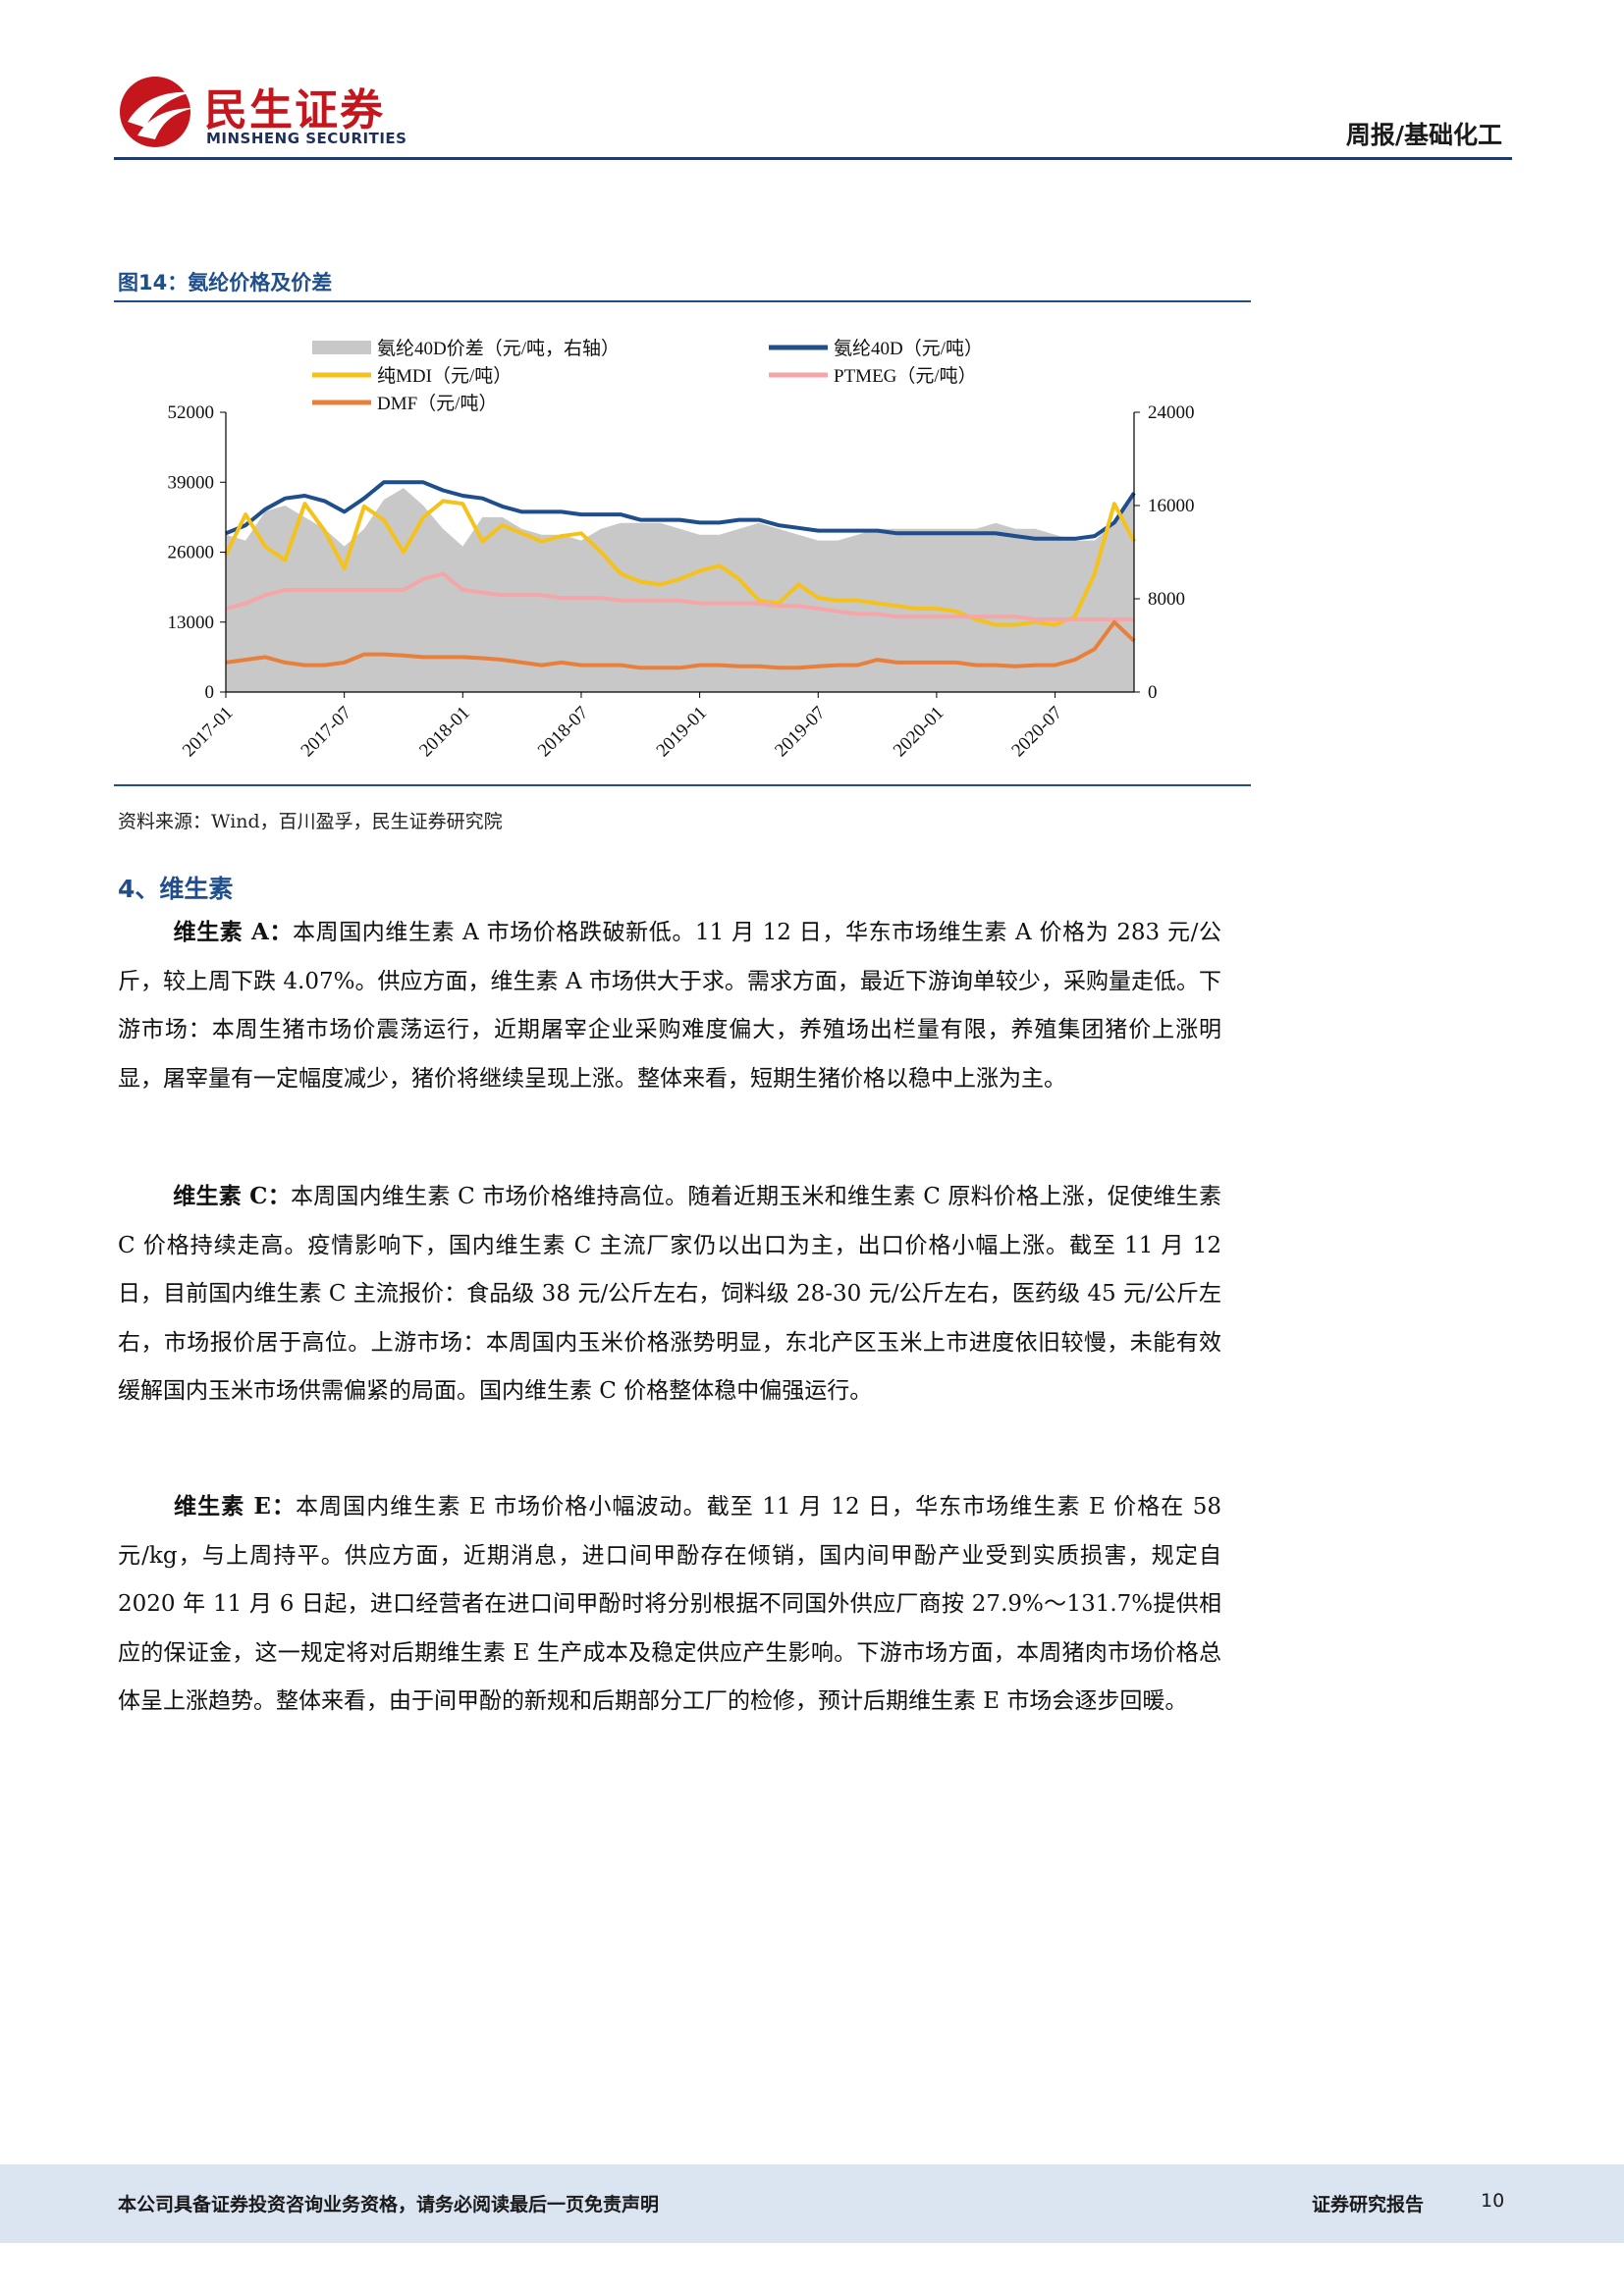 Image resolution: width=1624 pixels, height=2296 pixels. I want to click on series-area-spread, so click(680, 590).